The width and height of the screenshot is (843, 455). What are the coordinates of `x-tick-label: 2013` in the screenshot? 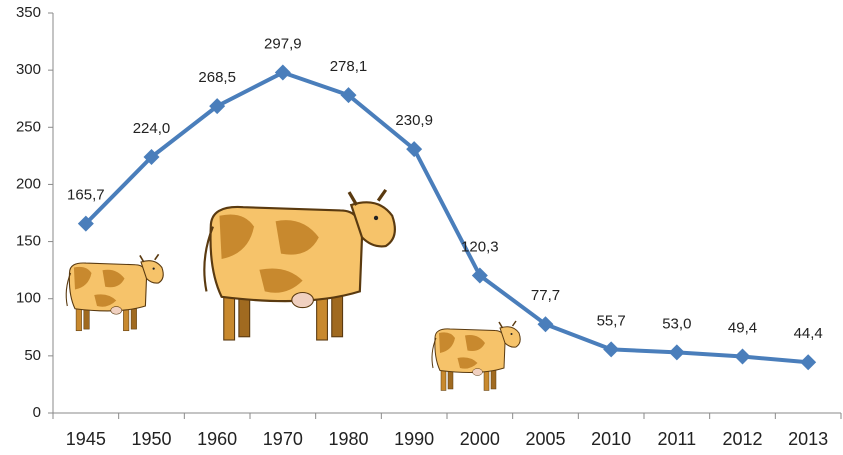 It's located at (808, 439).